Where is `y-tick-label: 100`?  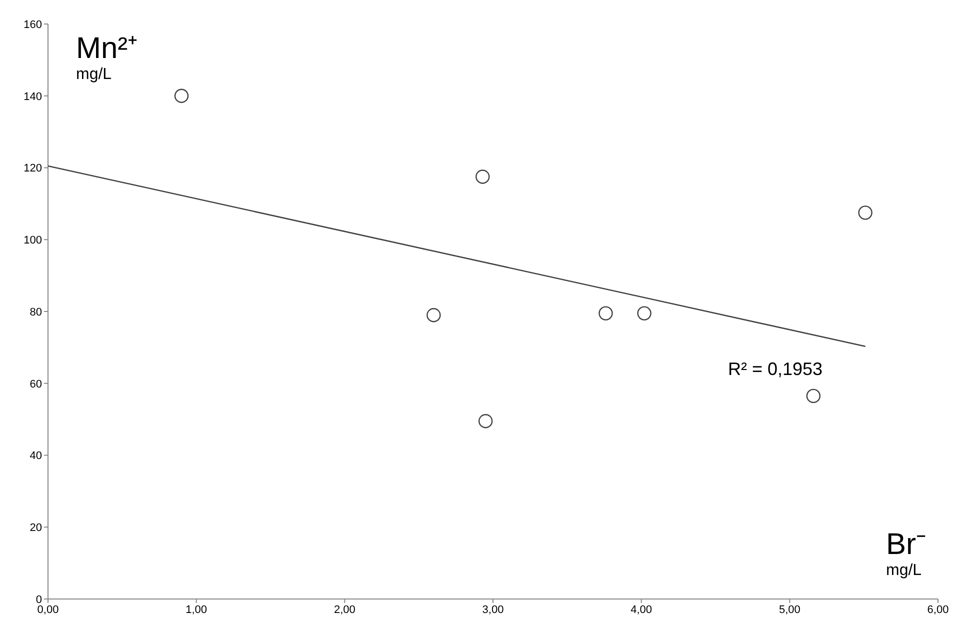 y-tick-label: 100 is located at coordinates (33, 240).